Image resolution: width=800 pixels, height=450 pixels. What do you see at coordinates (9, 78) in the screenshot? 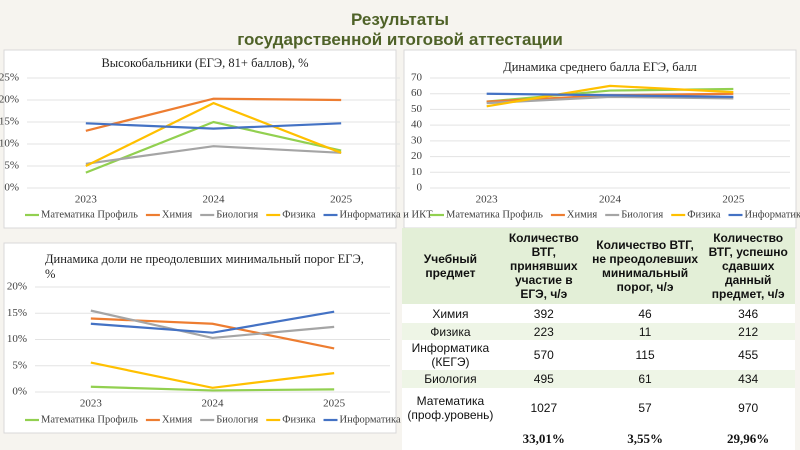
I see `y-tick-label: 25%` at bounding box center [9, 78].